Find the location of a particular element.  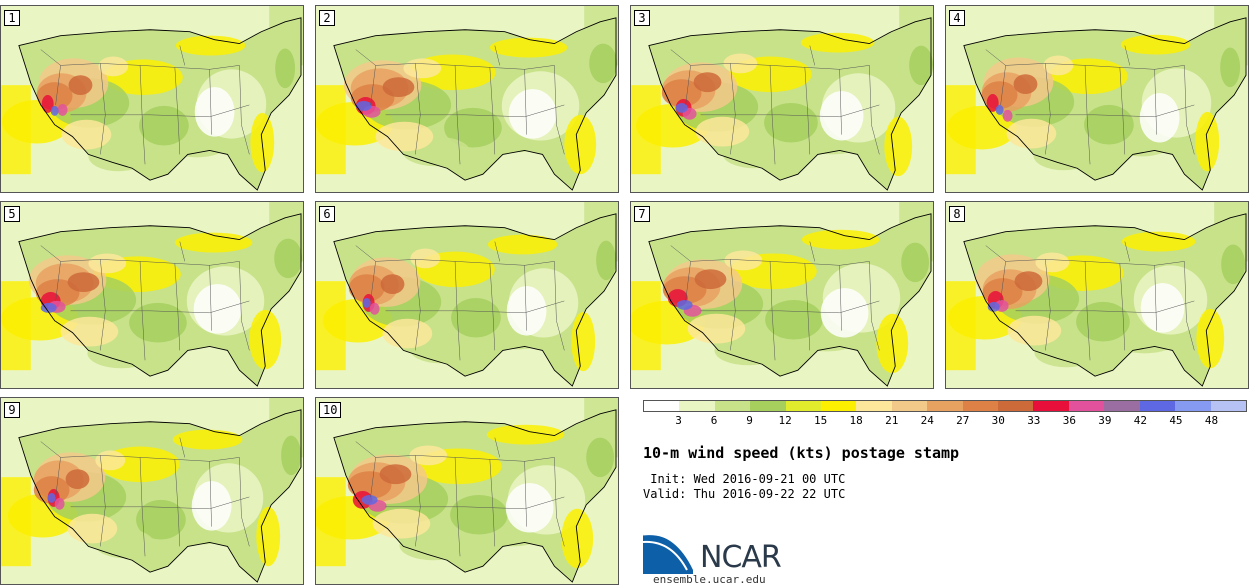

member-number: 5 is located at coordinates (12, 214).